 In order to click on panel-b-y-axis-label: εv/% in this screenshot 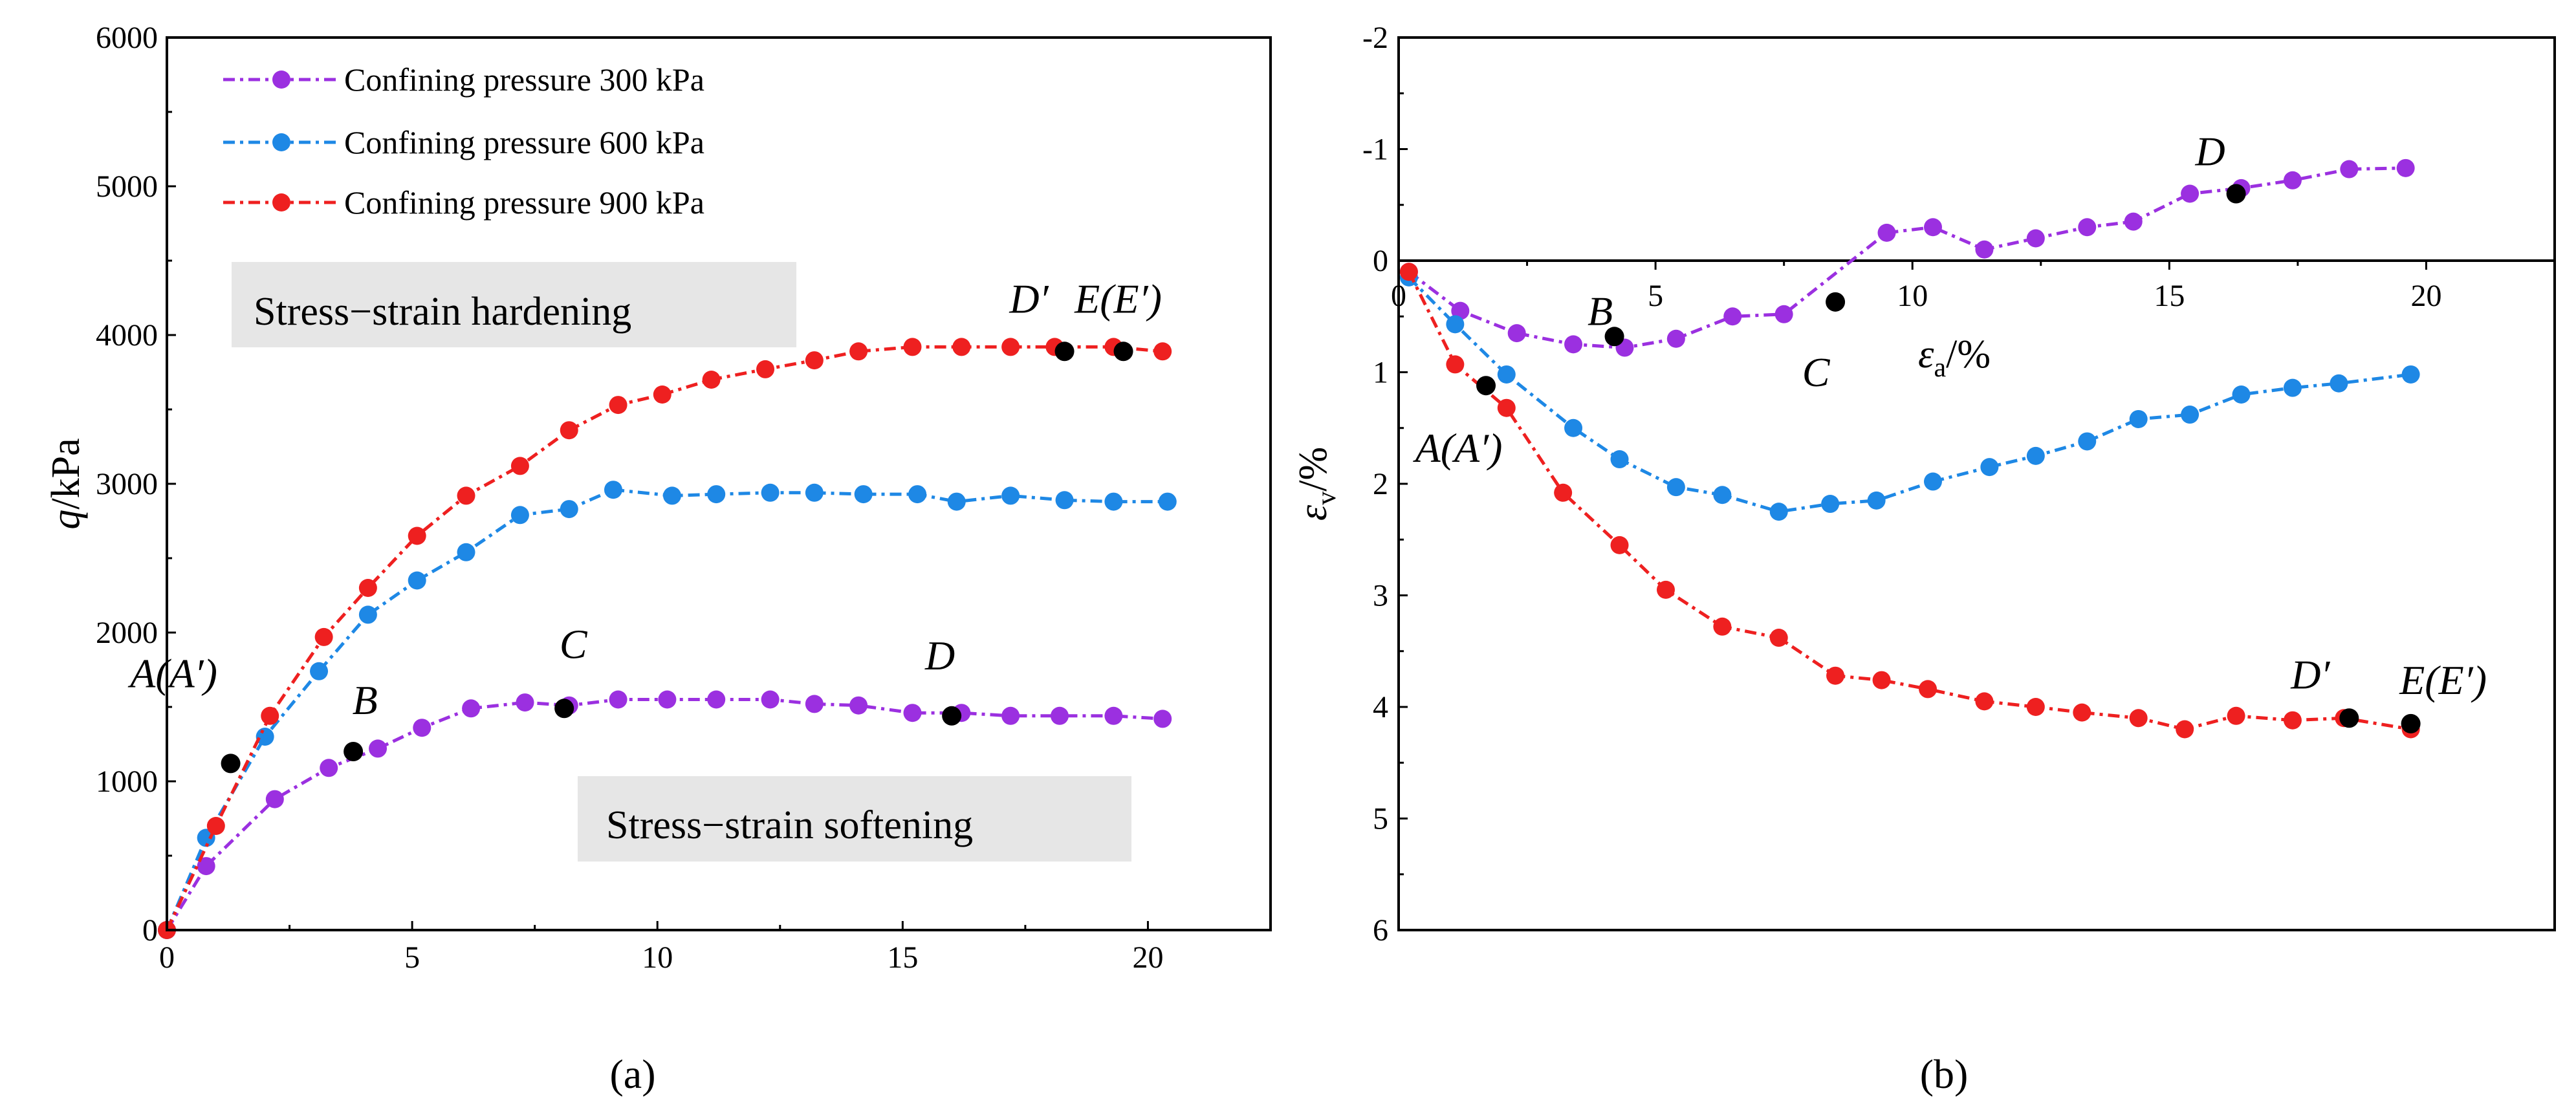, I will do `click(1316, 484)`.